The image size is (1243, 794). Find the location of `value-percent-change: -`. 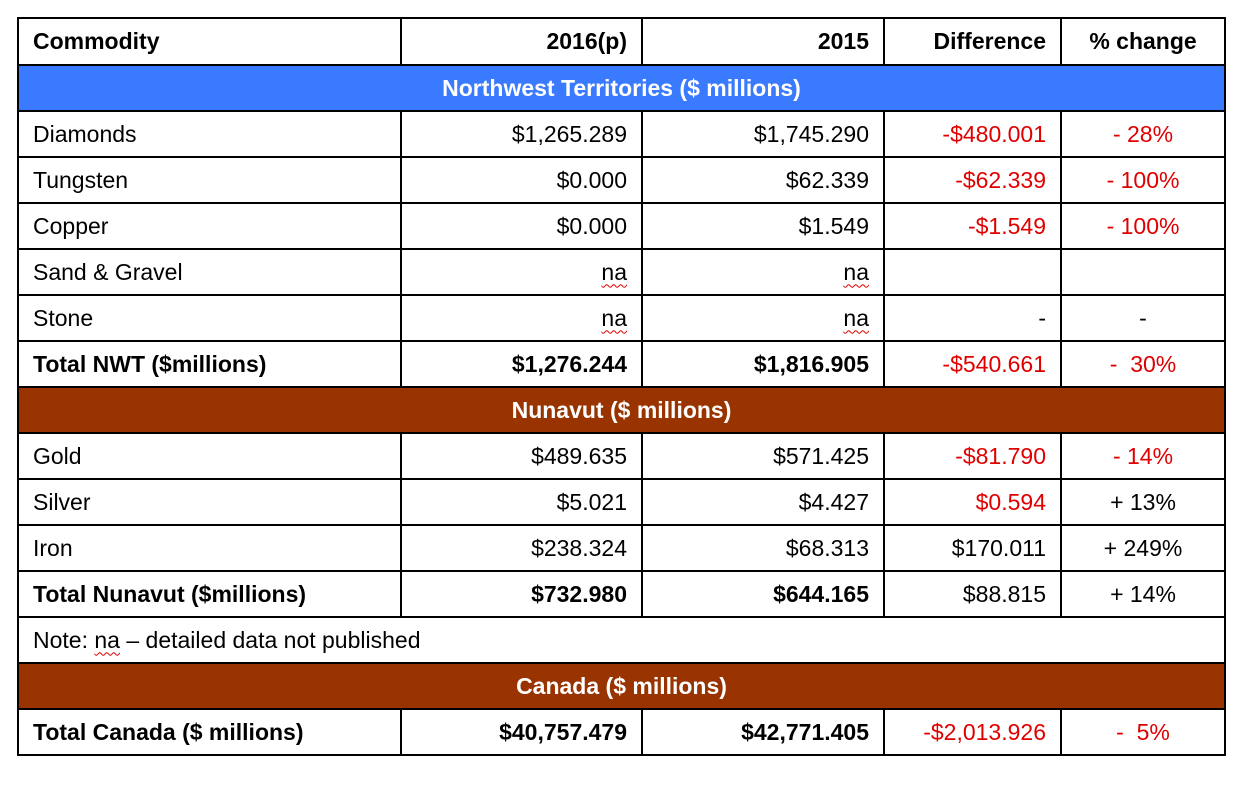

value-percent-change: - is located at coordinates (1143, 318).